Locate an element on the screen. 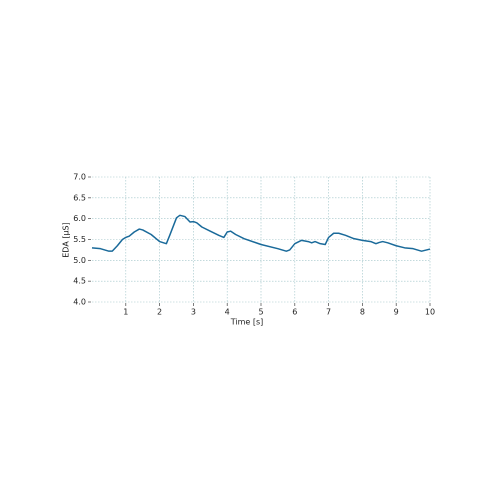 The width and height of the screenshot is (500, 500). y-tick-label: 4.5 is located at coordinates (79, 281).